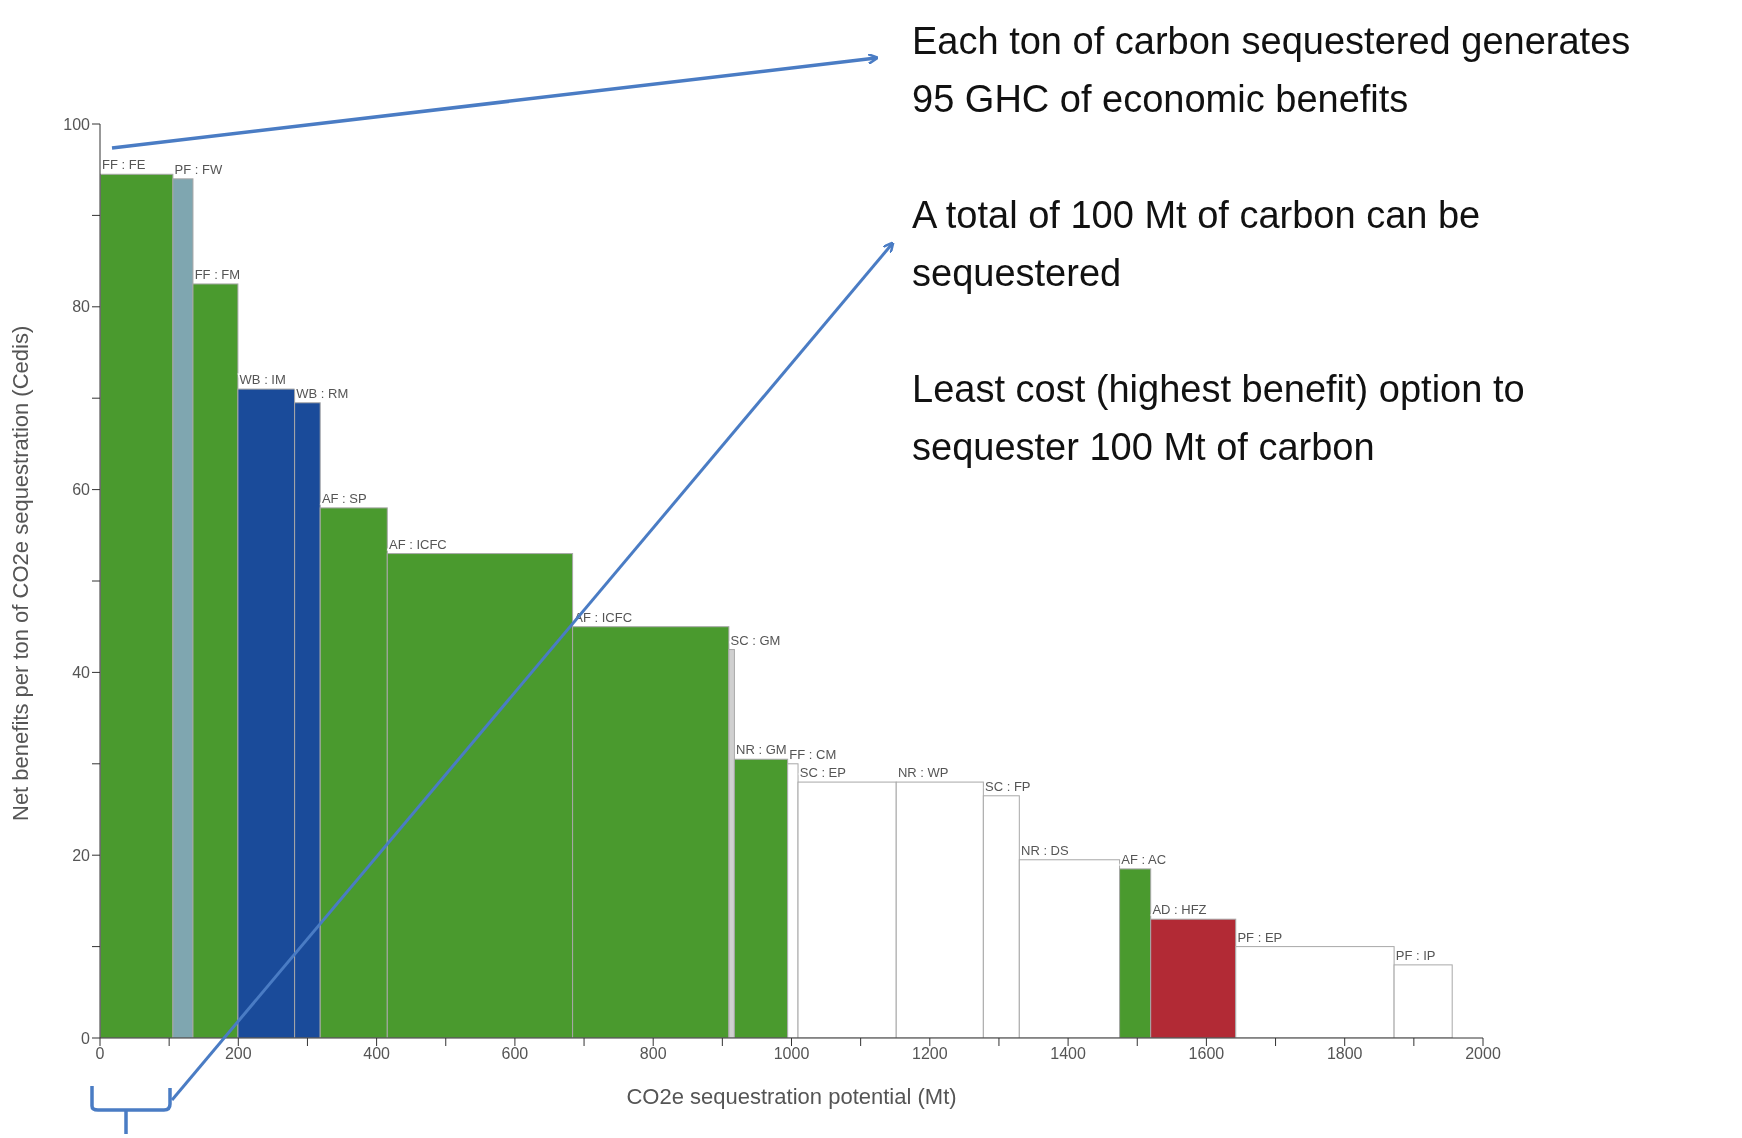  Describe the element at coordinates (217, 274) in the screenshot. I see `annotation: FF : FM` at that location.